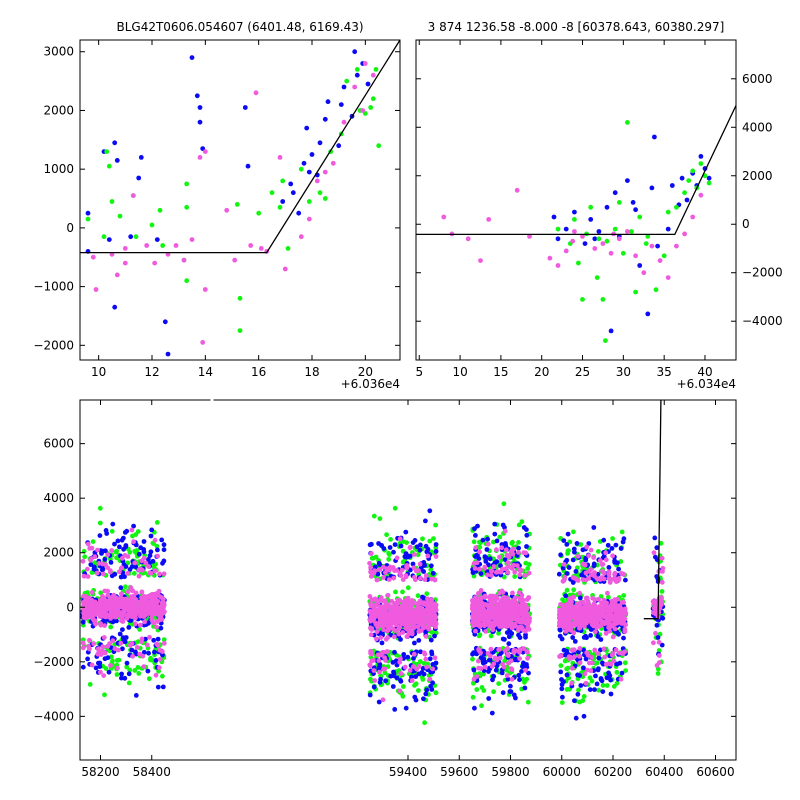 This screenshot has height=800, width=800. Describe the element at coordinates (58, 110) in the screenshot. I see `y-tick-label: 2000` at that location.